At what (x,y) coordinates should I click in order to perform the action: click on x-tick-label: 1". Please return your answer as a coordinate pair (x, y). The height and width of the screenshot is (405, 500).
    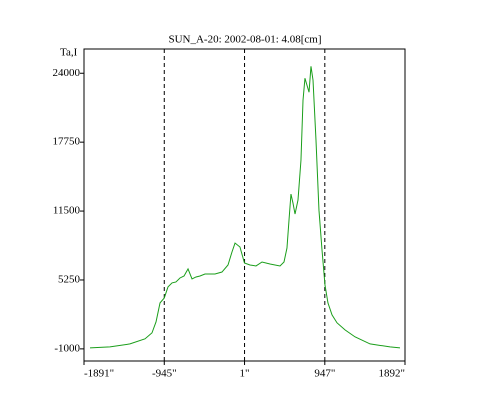
    Looking at the image, I should click on (245, 374).